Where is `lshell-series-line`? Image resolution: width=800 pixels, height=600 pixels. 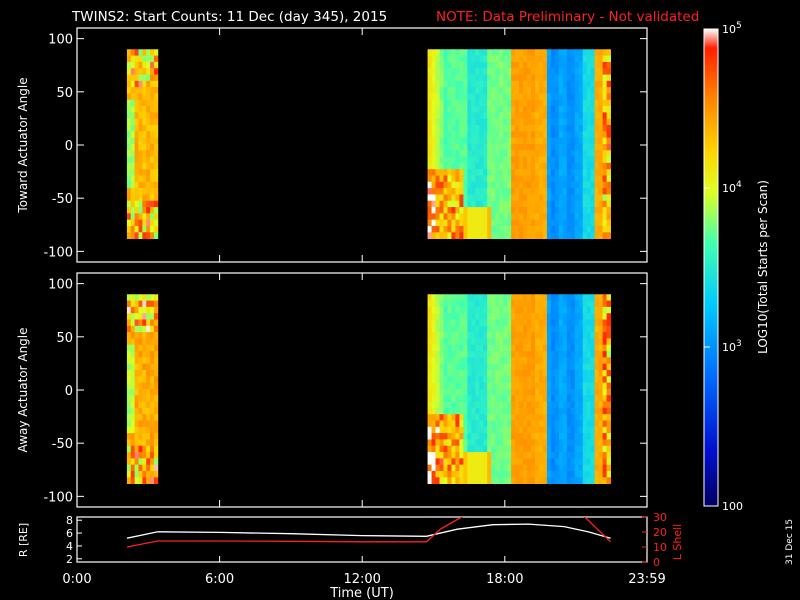 lshell-series-line is located at coordinates (284, 538).